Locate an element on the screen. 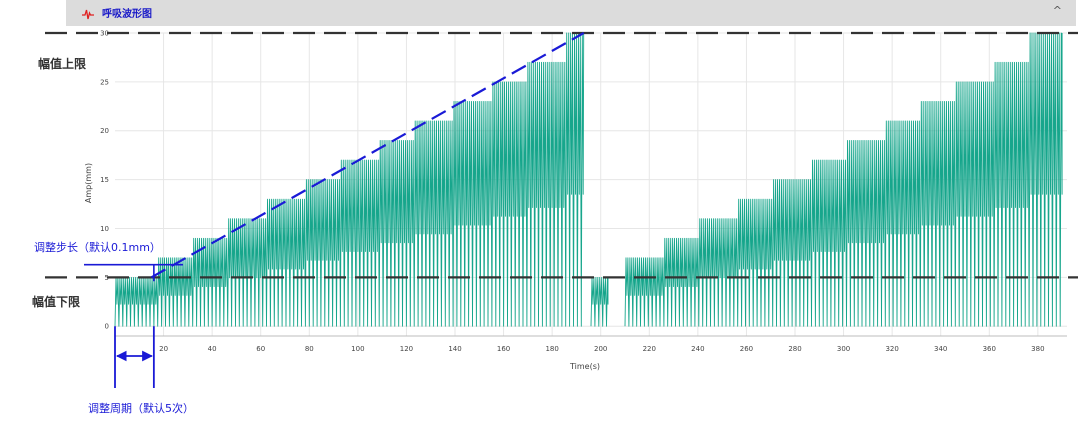 This screenshot has width=1080, height=422. y-tick-label: 15 is located at coordinates (104, 180).